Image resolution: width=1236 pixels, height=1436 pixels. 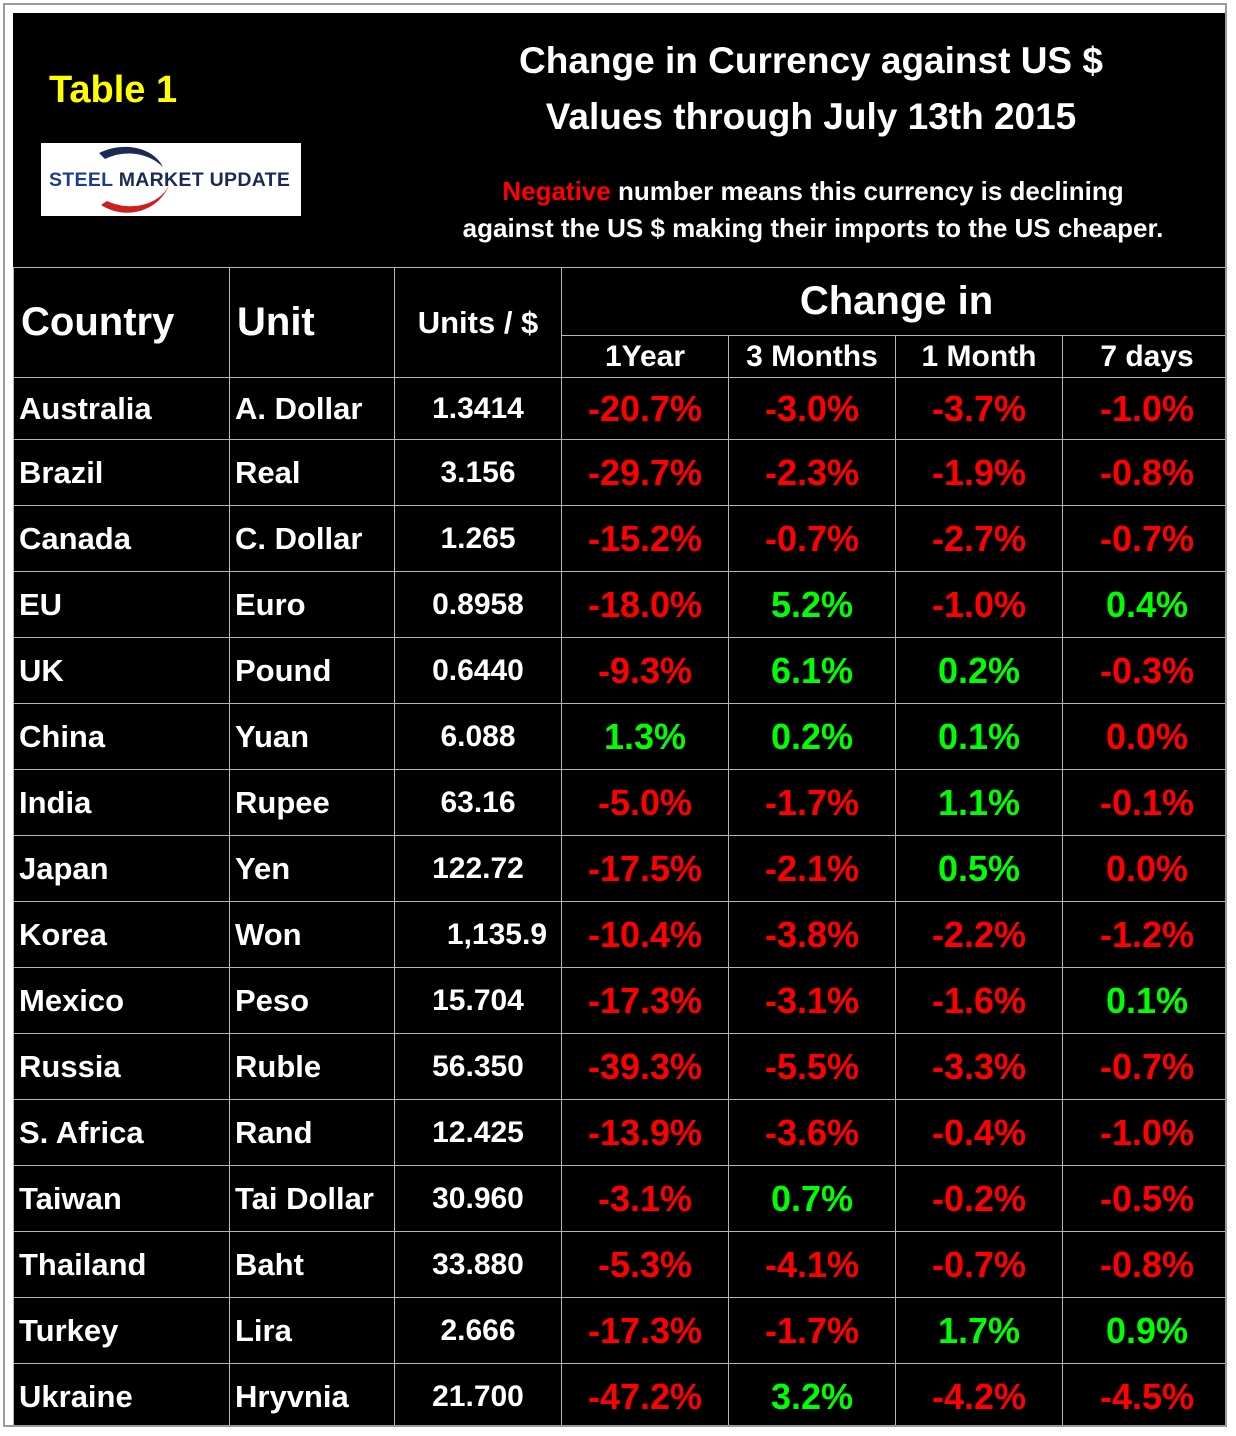 I want to click on rate-cell: 63.16, so click(x=478, y=802).